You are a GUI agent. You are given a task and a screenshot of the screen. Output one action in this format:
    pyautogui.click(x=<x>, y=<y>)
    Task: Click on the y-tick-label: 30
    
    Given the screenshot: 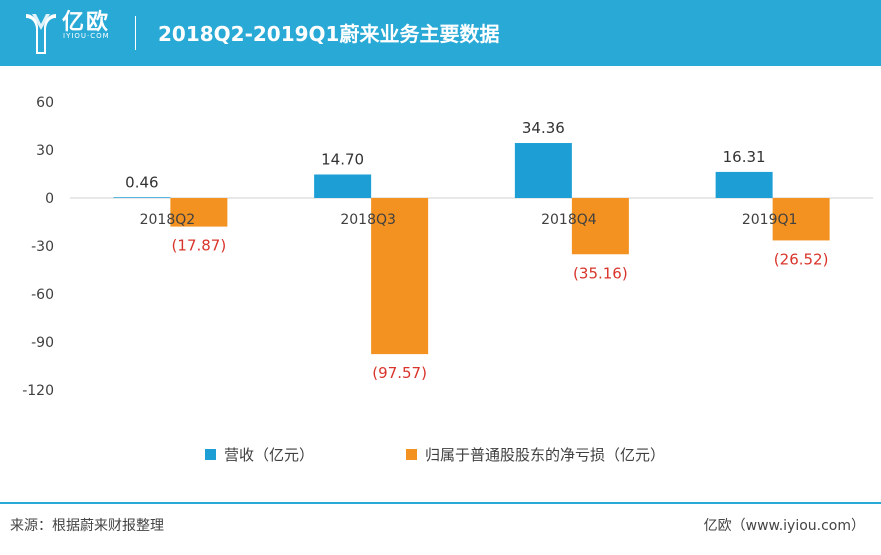 What is the action you would take?
    pyautogui.click(x=45, y=151)
    